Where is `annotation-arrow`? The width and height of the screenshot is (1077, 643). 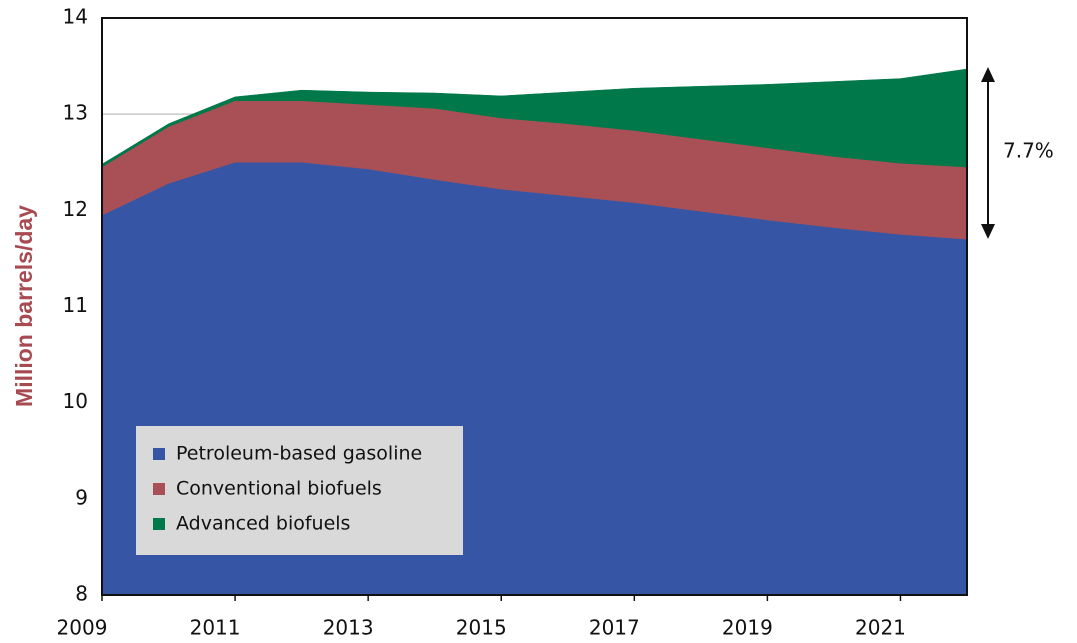
annotation-arrow is located at coordinates (988, 153).